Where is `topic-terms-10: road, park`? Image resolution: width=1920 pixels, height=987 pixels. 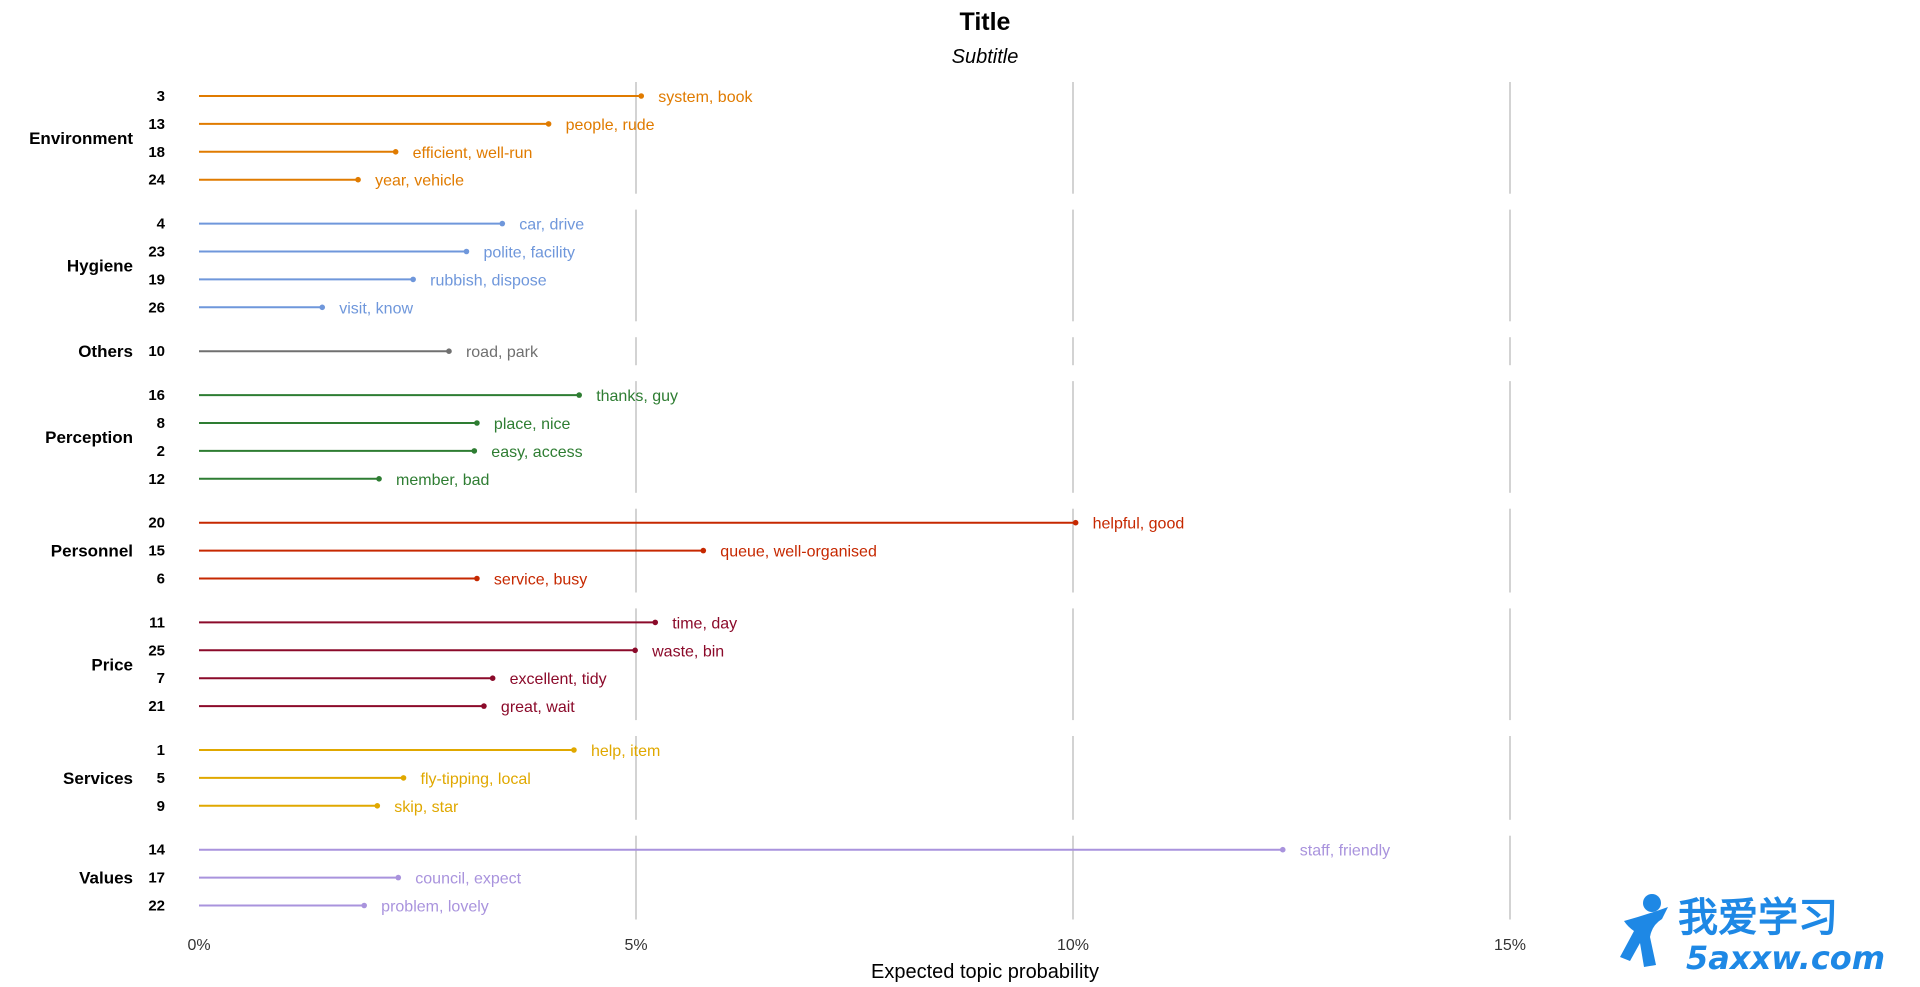
topic-terms-10: road, park is located at coordinates (502, 352).